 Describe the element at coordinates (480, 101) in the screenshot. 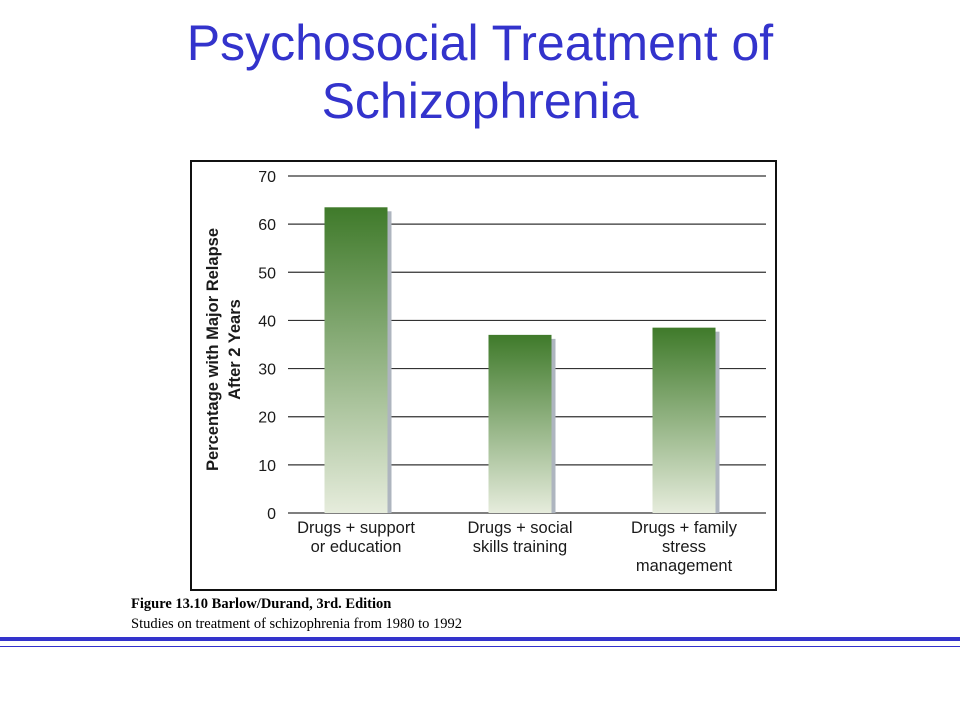

I see `slide-title-line-2: Schizophrenia` at that location.